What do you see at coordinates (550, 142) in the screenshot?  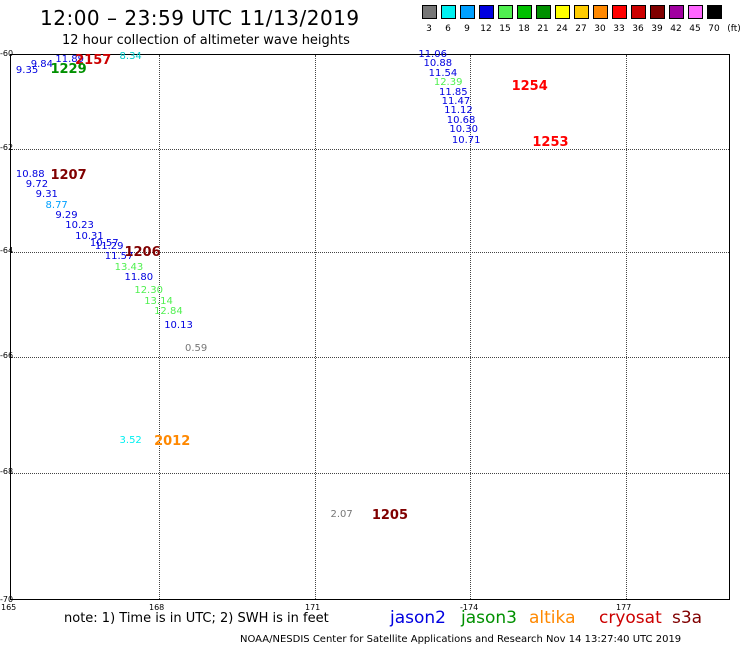 I see `pass-time-label: 1253` at bounding box center [550, 142].